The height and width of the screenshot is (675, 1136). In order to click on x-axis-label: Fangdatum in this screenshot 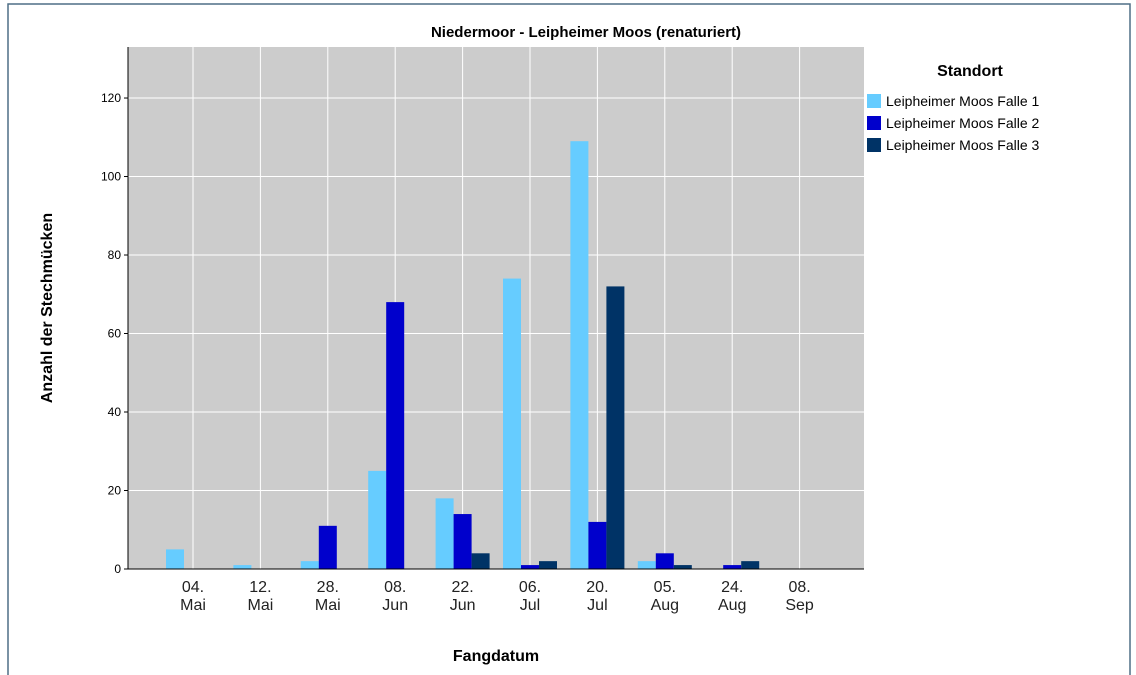, I will do `click(496, 656)`.